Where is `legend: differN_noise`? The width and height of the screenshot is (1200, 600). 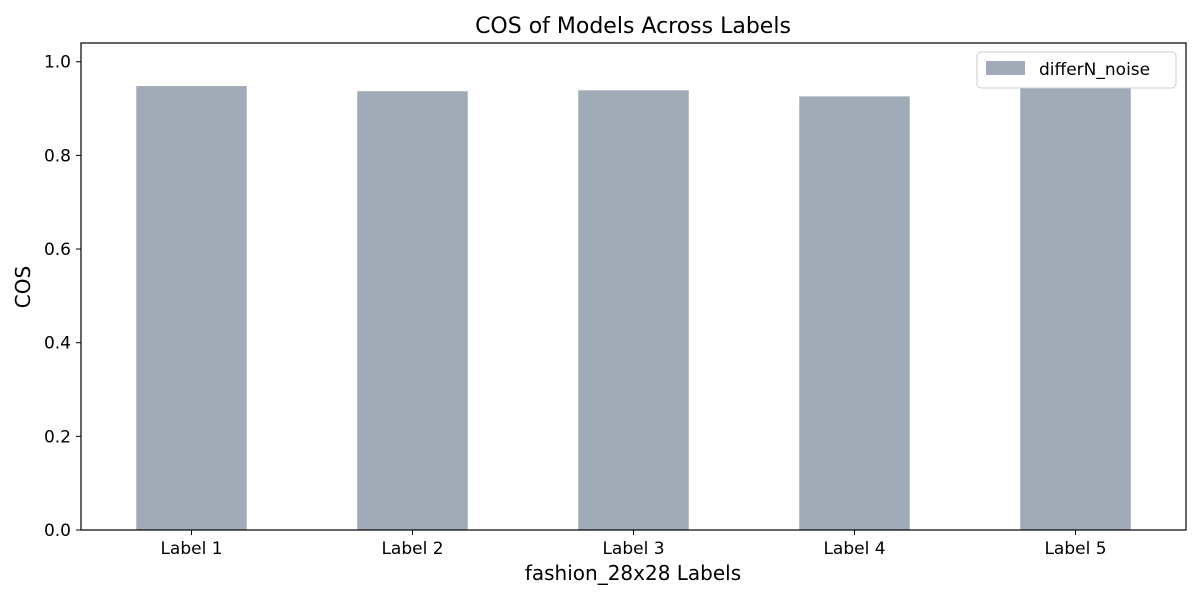
legend: differN_noise is located at coordinates (1076, 70).